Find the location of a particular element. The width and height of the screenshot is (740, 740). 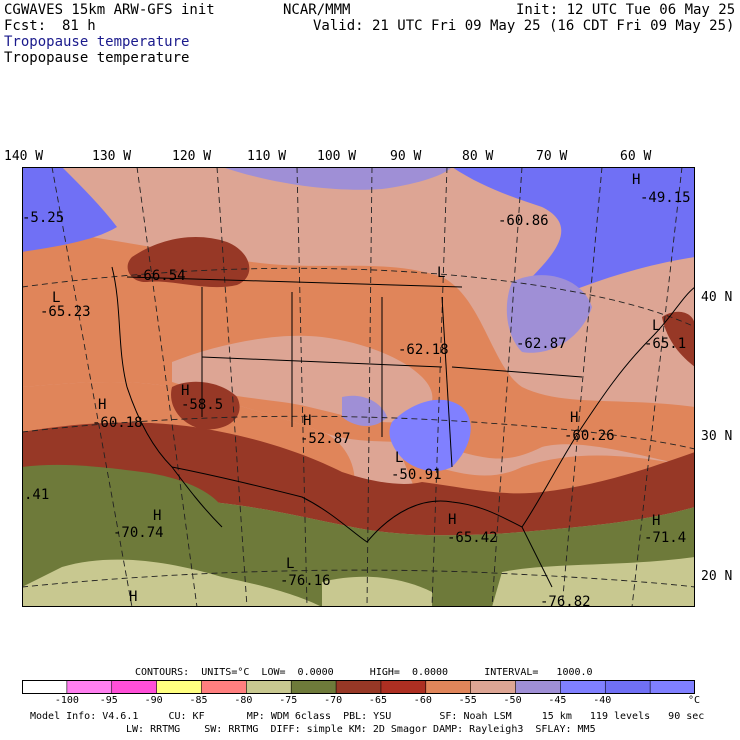

colorbar-tick-label: -50 is located at coordinates (512, 700).